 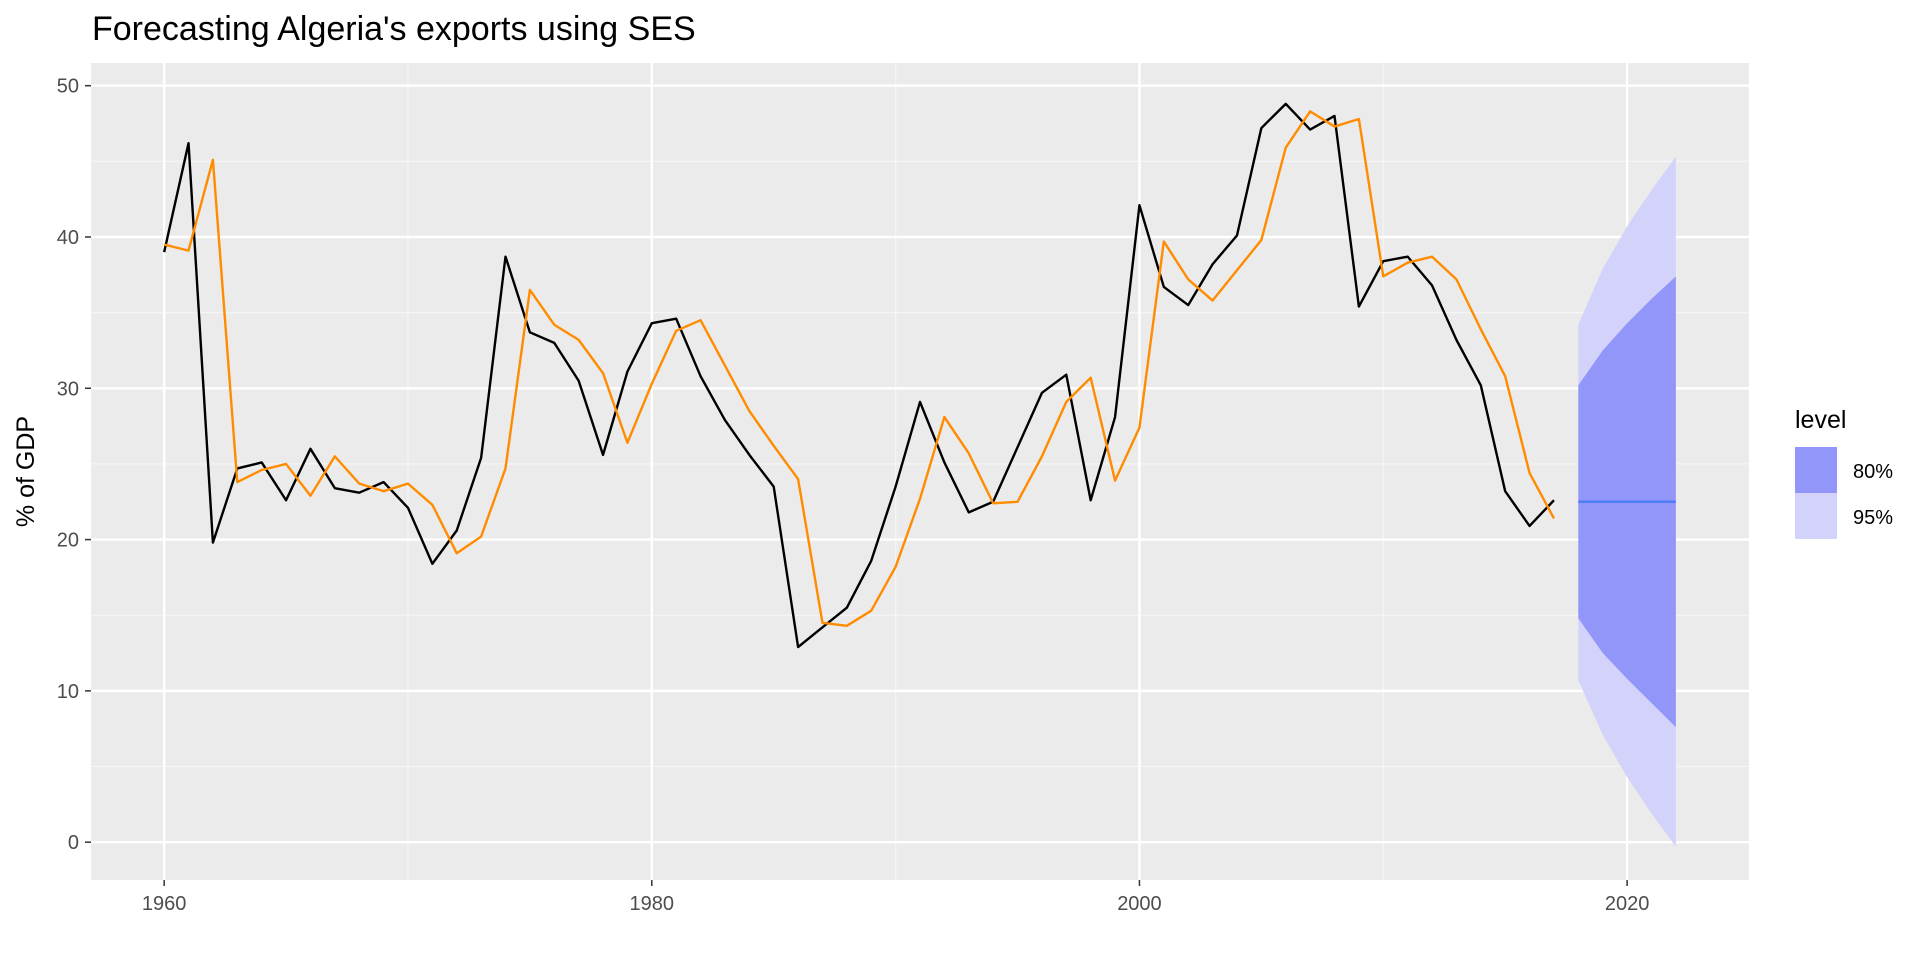 I want to click on chart-title: Forecasting Algeria's exports using SES, so click(x=394, y=29).